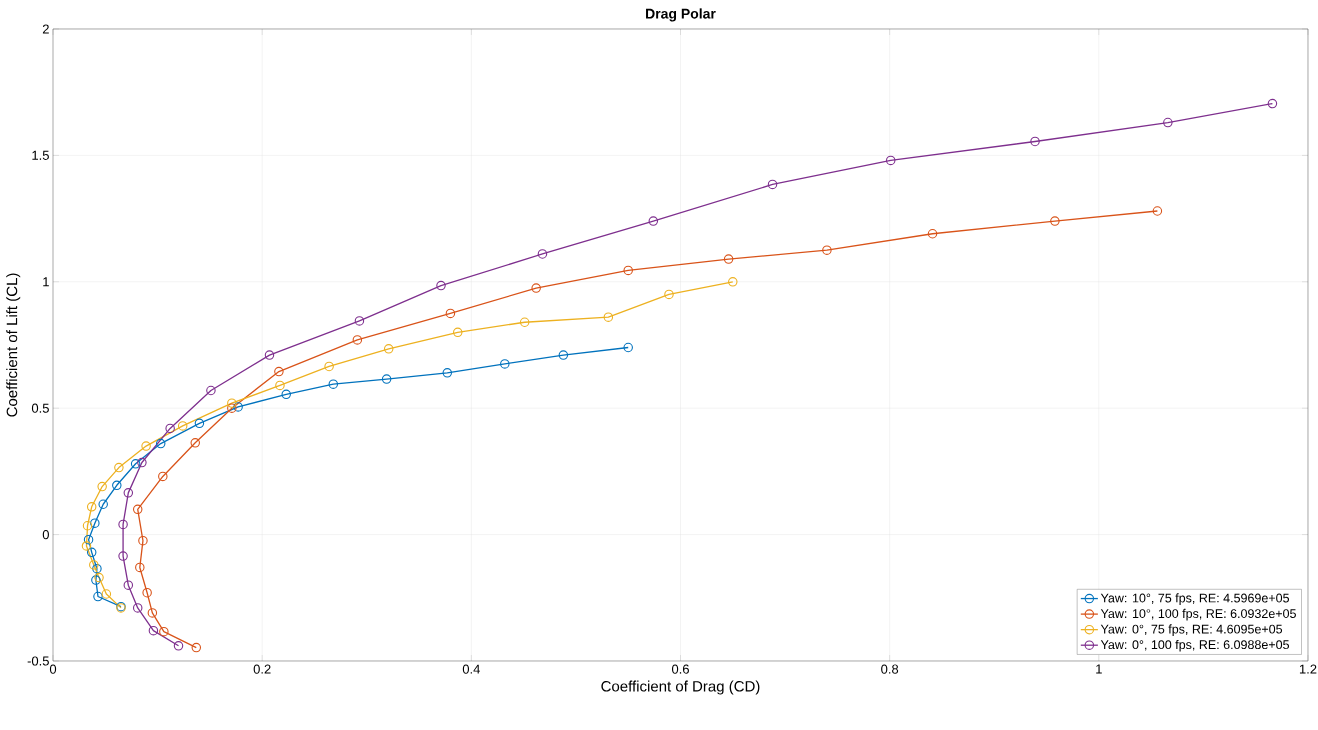 This screenshot has height=730, width=1318. Describe the element at coordinates (471, 669) in the screenshot. I see `x-tick-label: 0.4` at that location.